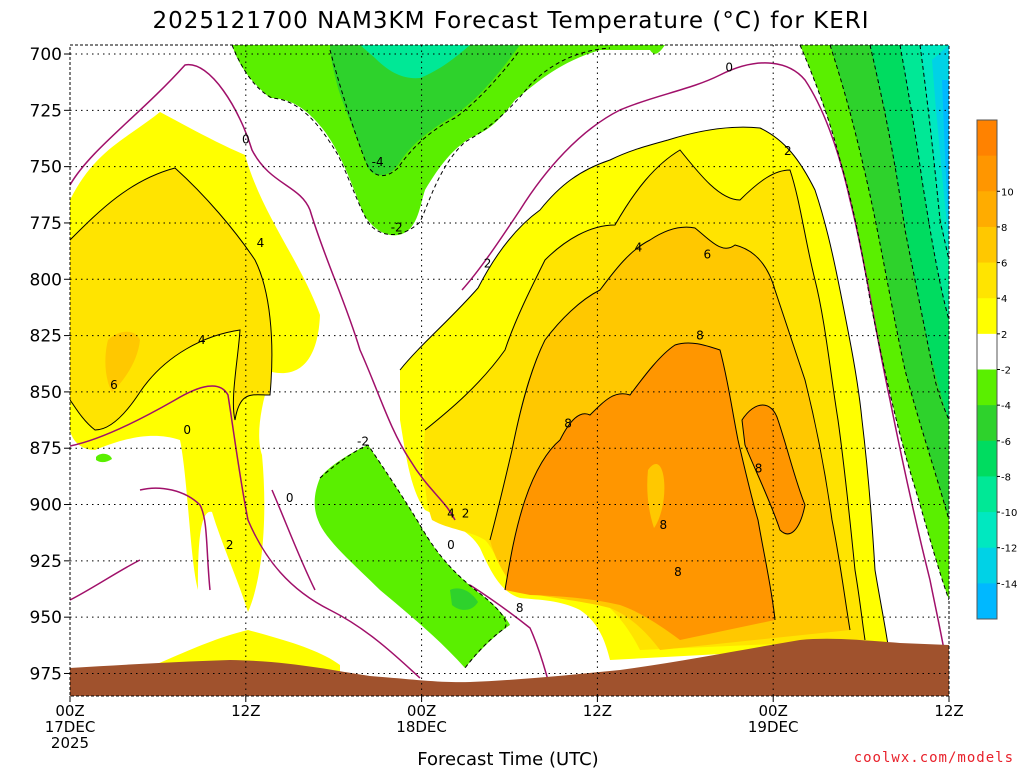 Image resolution: width=1024 pixels, height=768 pixels. I want to click on neg-contour-lower, so click(413, 556).